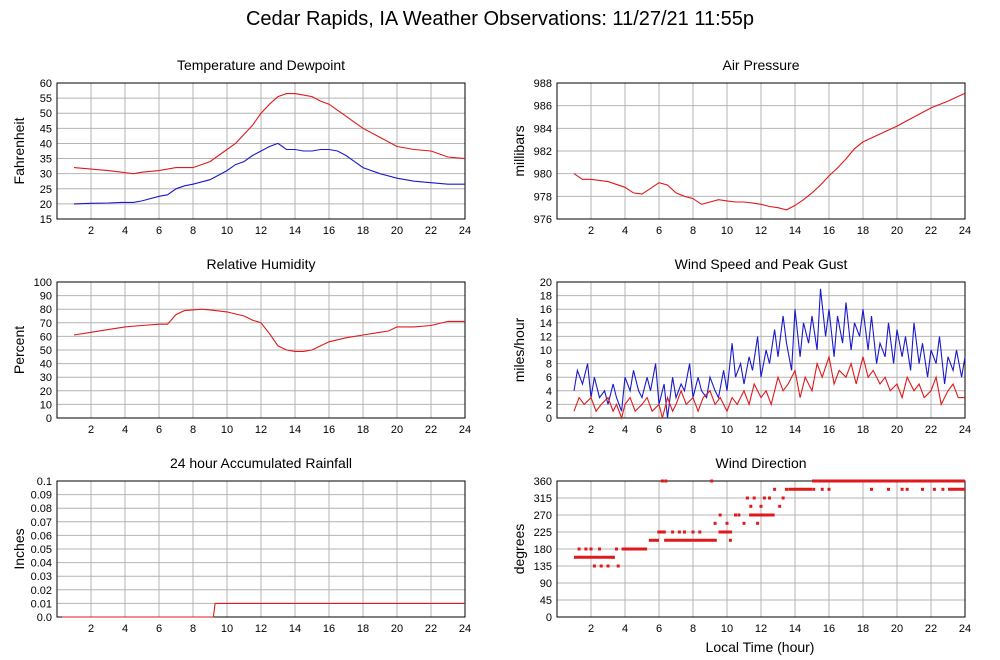  Describe the element at coordinates (46, 144) in the screenshot. I see `y-tick-label: 40` at that location.